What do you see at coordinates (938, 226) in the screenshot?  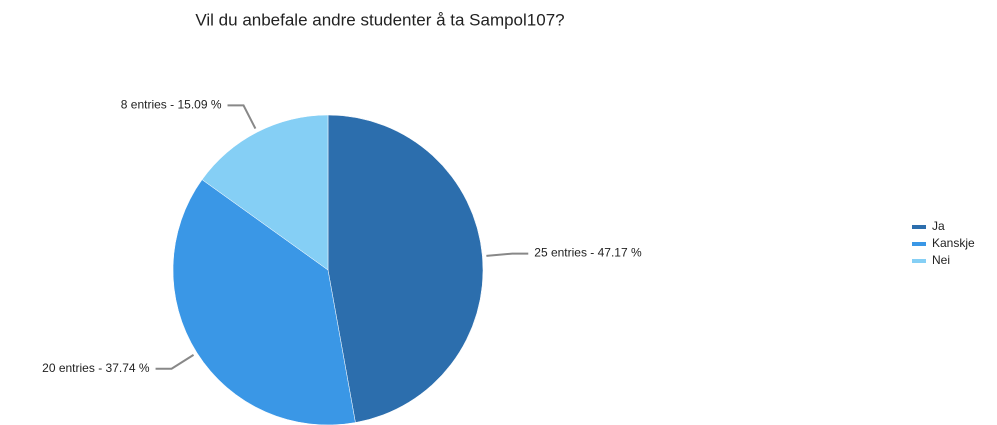 I see `legend-label: Ja` at bounding box center [938, 226].